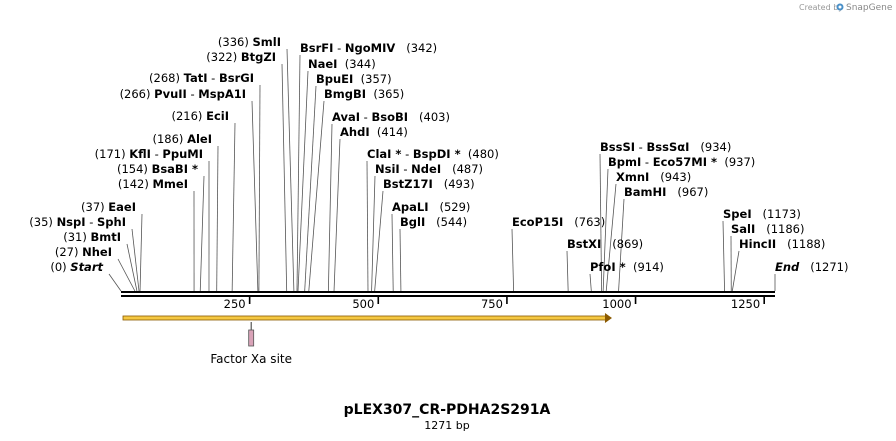 This screenshot has height=441, width=896. Describe the element at coordinates (429, 169) in the screenshot. I see `enzyme-label: NsiI - NdeI (487)` at that location.